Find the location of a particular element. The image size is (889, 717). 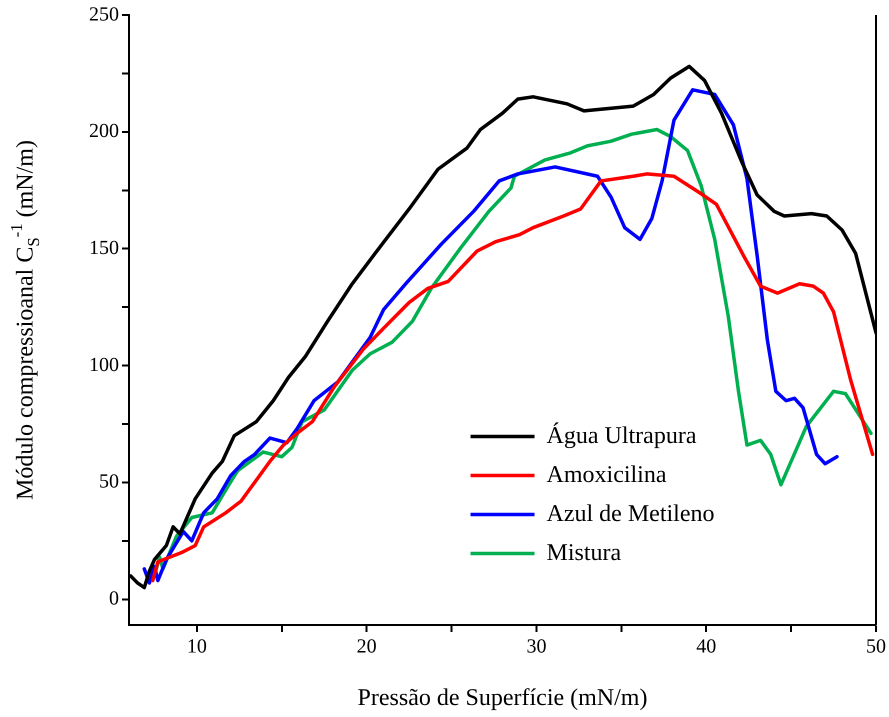

y-tick-label: 50 is located at coordinates (109, 481).